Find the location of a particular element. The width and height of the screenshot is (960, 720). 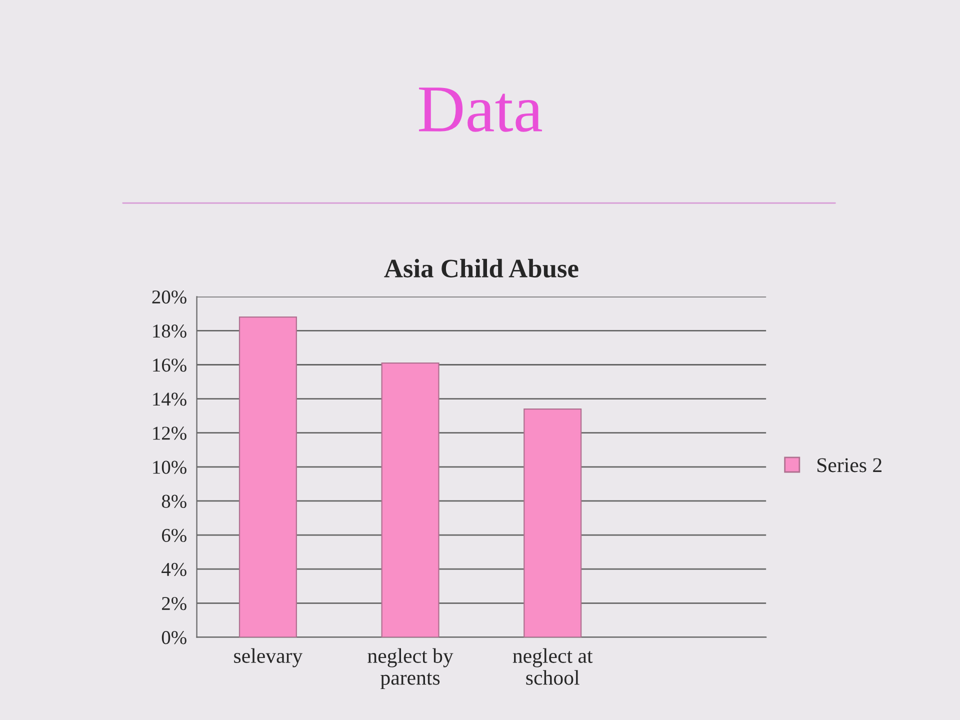

y-tick-label: 10% is located at coordinates (169, 467).